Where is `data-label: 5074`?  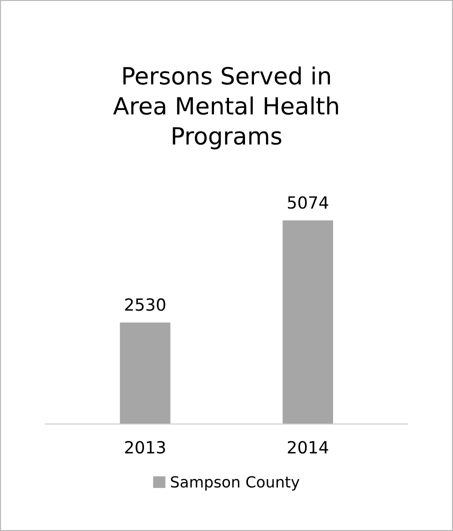 data-label: 5074 is located at coordinates (308, 202).